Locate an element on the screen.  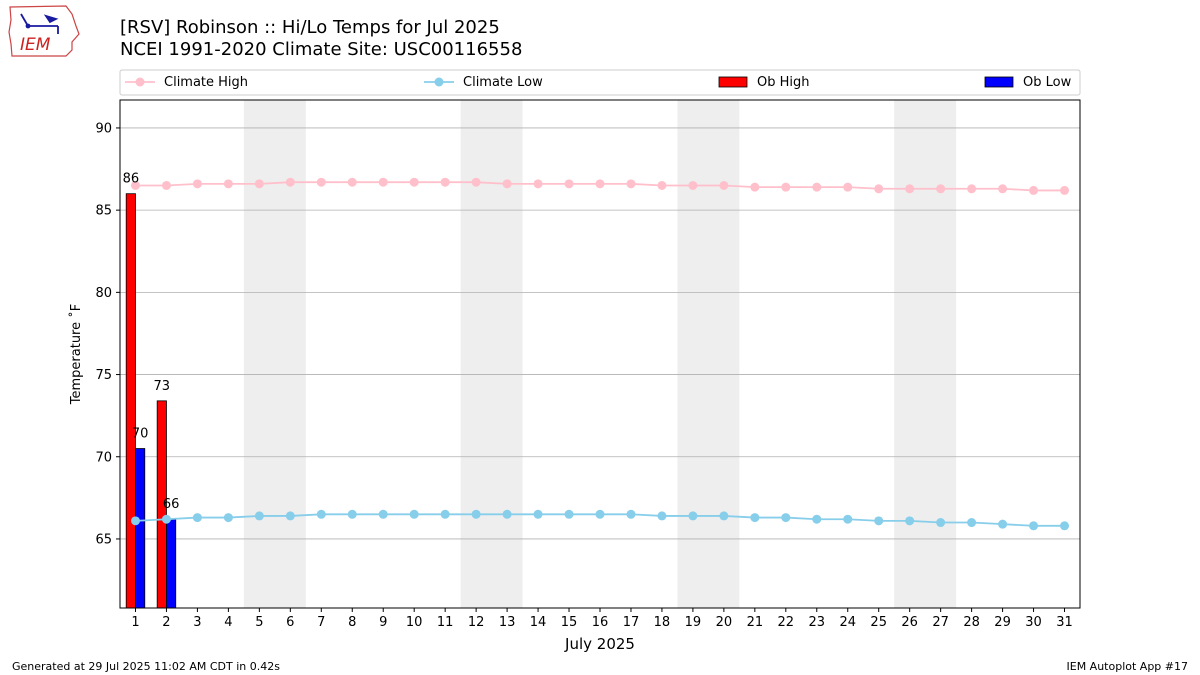
legend-climate-high: Climate High is located at coordinates (206, 82).